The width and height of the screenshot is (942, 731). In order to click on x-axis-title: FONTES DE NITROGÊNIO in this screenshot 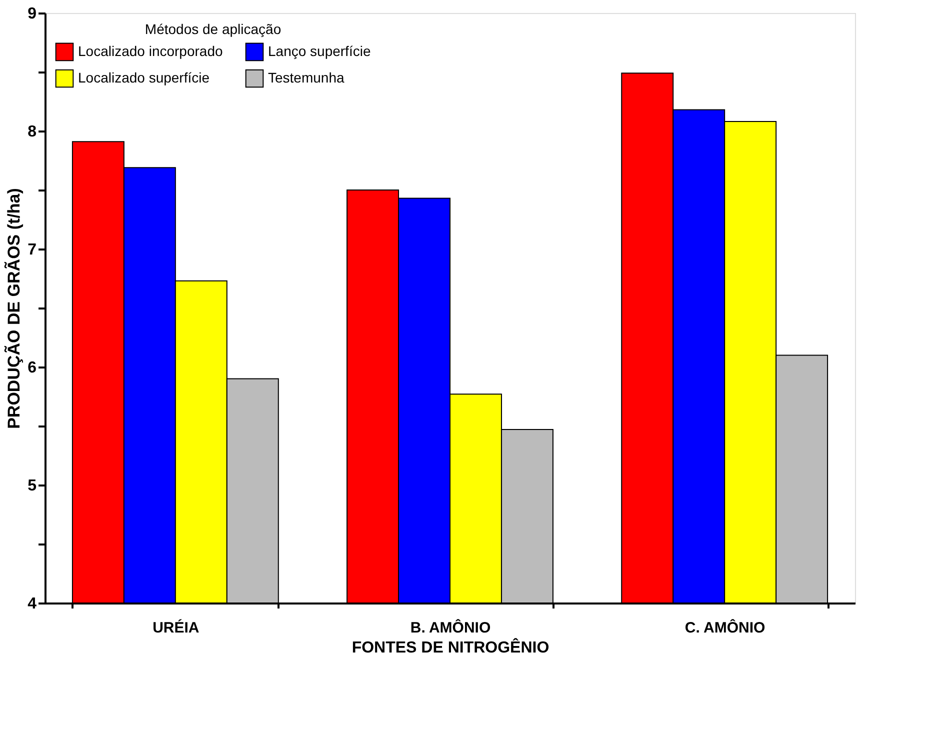, I will do `click(451, 647)`.